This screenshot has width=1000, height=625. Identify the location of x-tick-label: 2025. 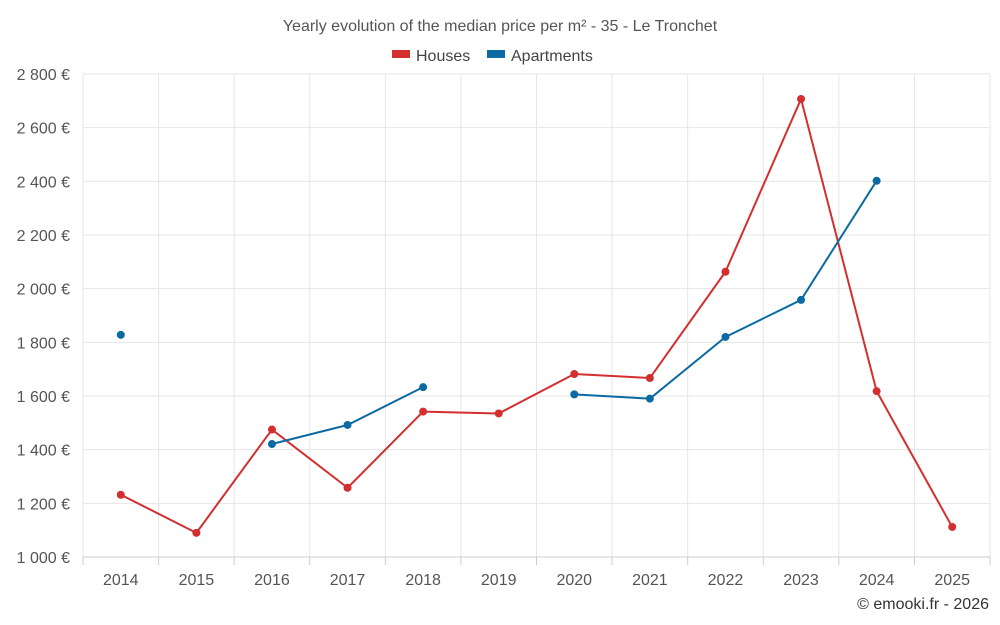
(952, 580).